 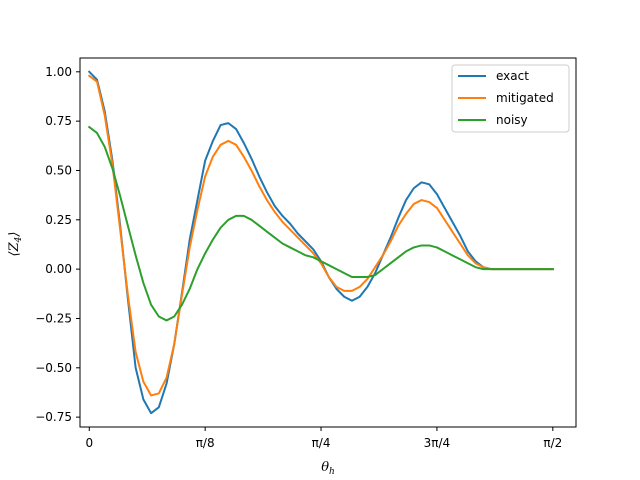 I want to click on x-tick-label: 3π/4, so click(x=437, y=443).